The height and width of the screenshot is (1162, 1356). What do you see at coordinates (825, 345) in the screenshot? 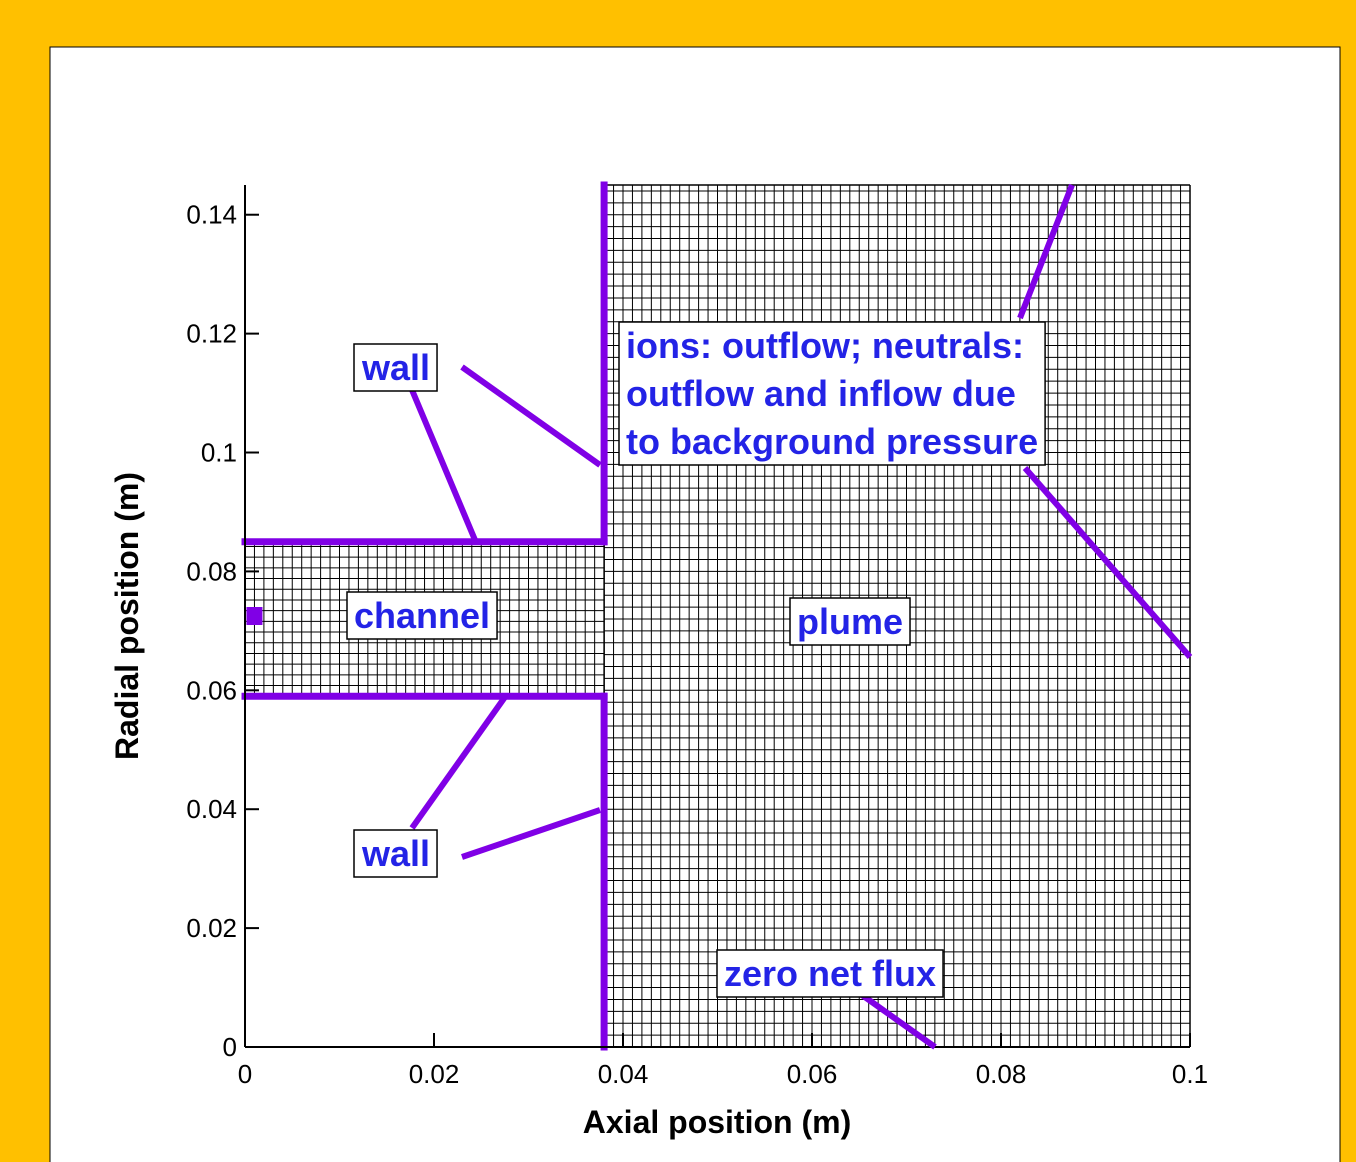
I see `annotation-text: ions: outflow; neutrals:` at bounding box center [825, 345].